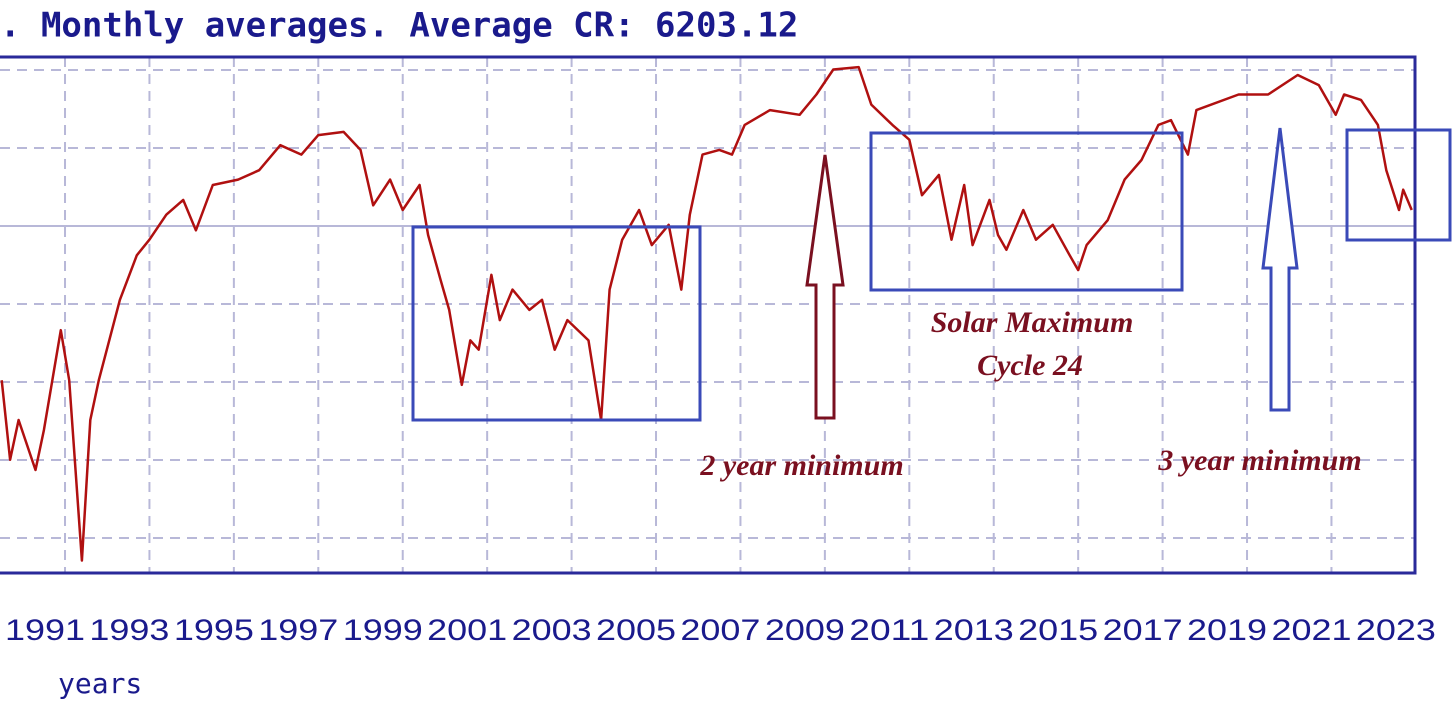 This screenshot has width=1456, height=725. What do you see at coordinates (100, 683) in the screenshot?
I see `x-axis-label: years` at bounding box center [100, 683].